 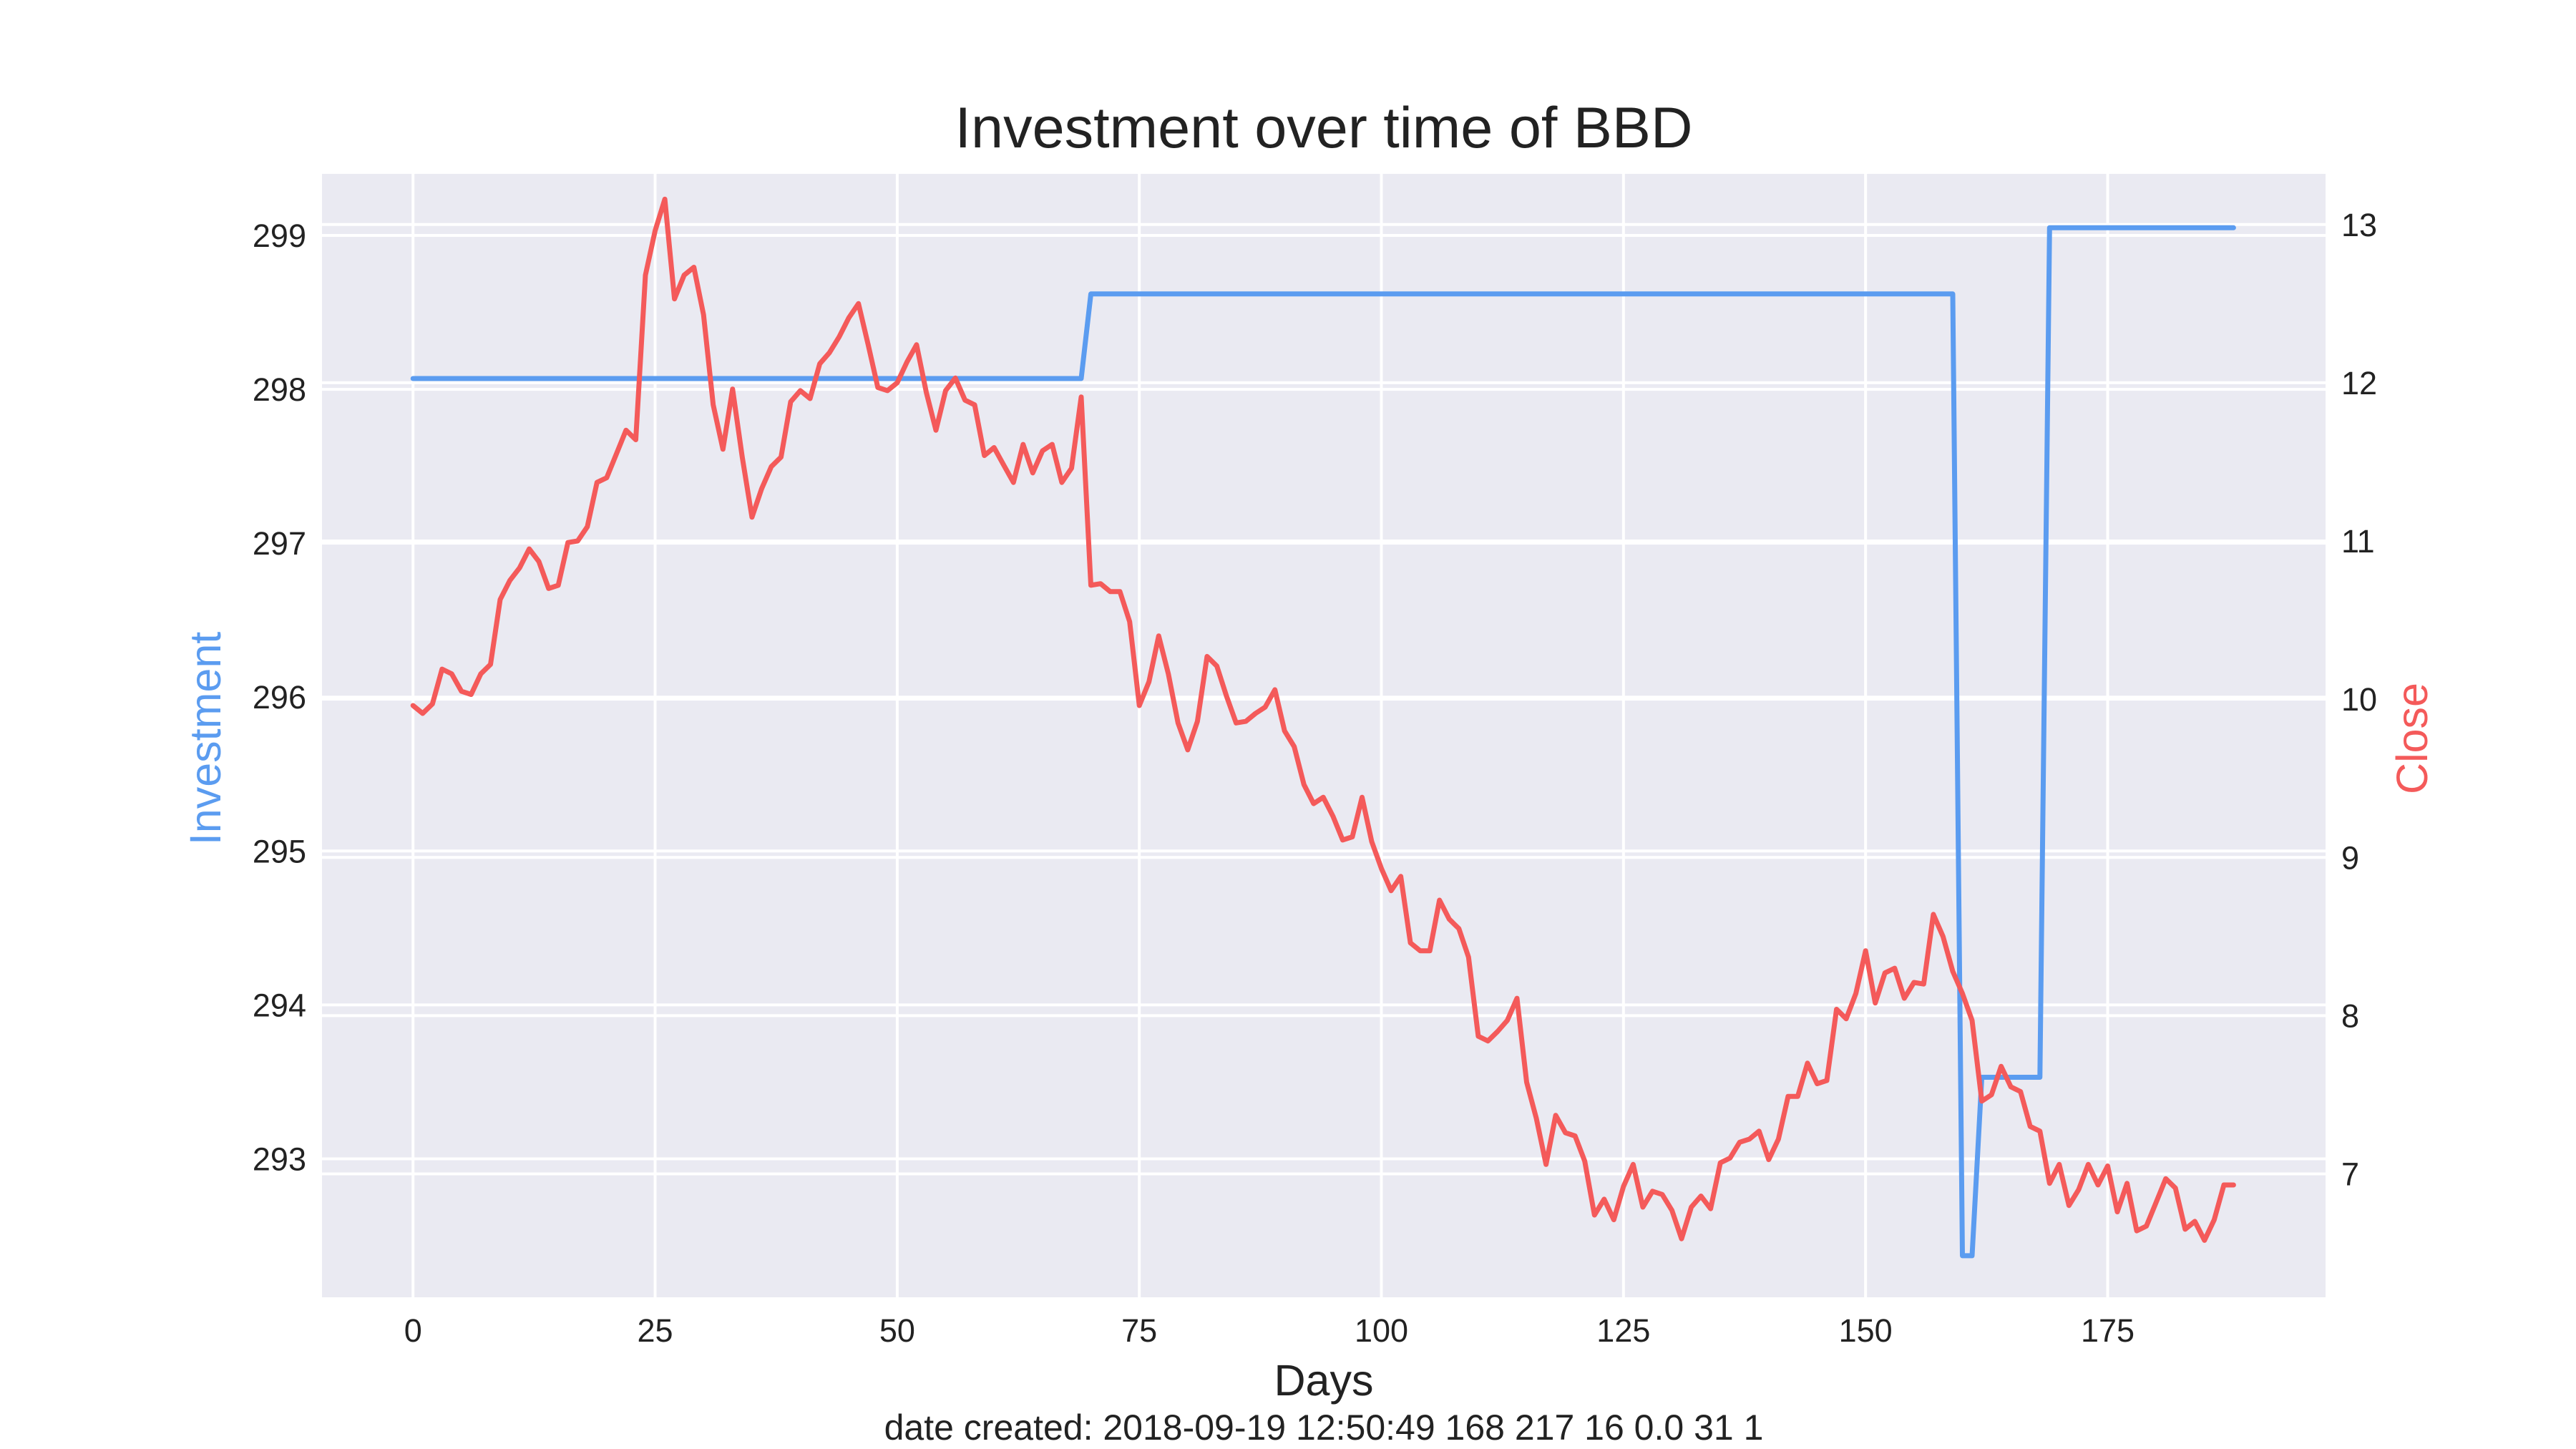 What do you see at coordinates (2350, 1015) in the screenshot?
I see `y-right-tick-label: 8` at bounding box center [2350, 1015].